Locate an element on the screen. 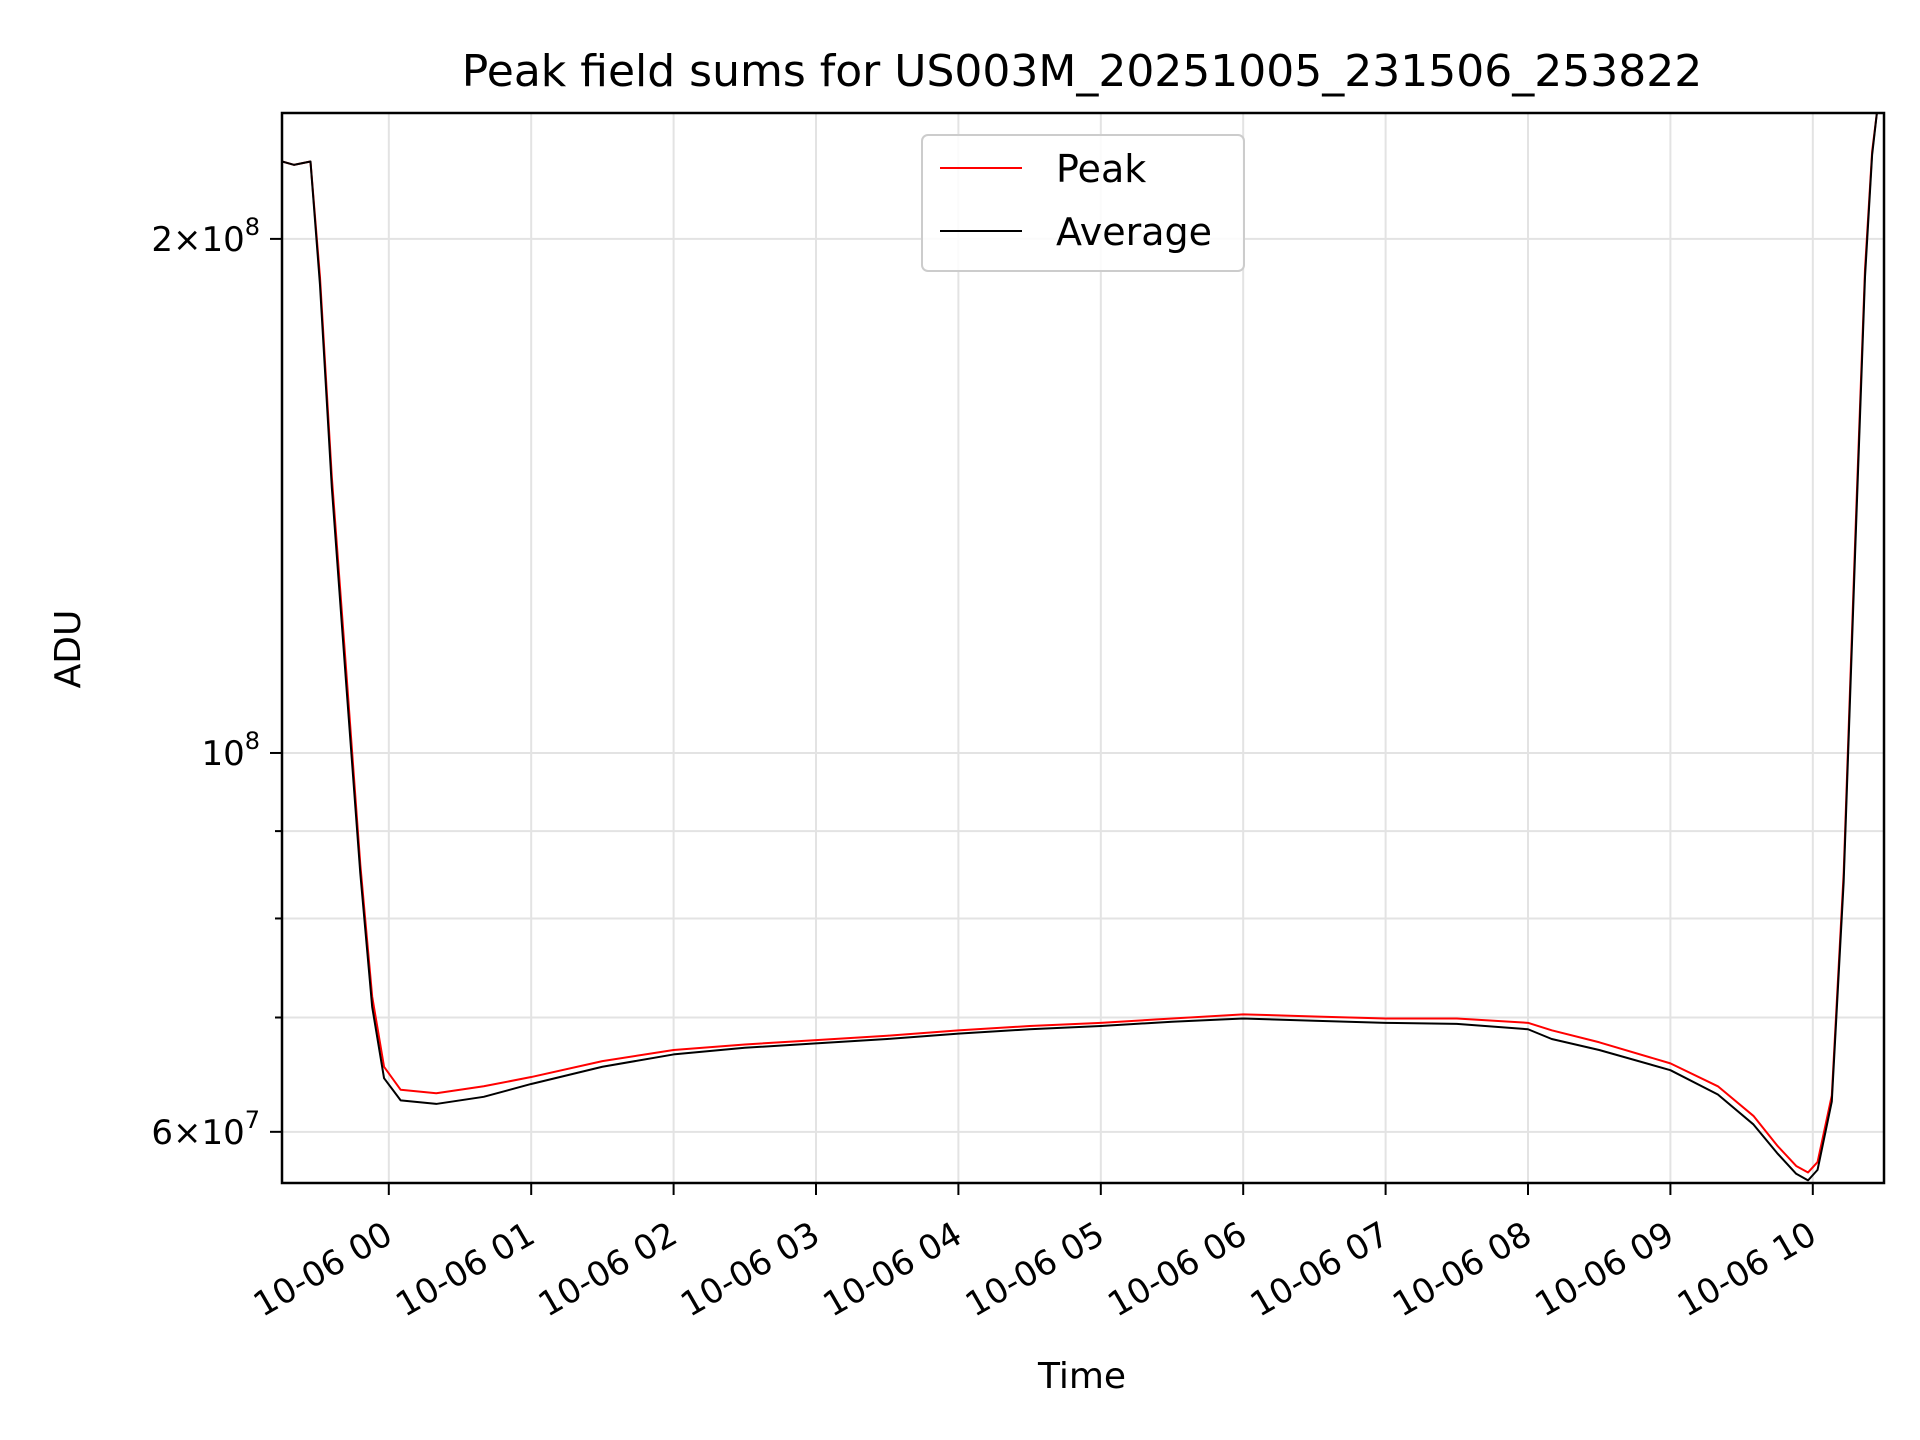  y-tick-label: 2×108 is located at coordinates (205, 236).